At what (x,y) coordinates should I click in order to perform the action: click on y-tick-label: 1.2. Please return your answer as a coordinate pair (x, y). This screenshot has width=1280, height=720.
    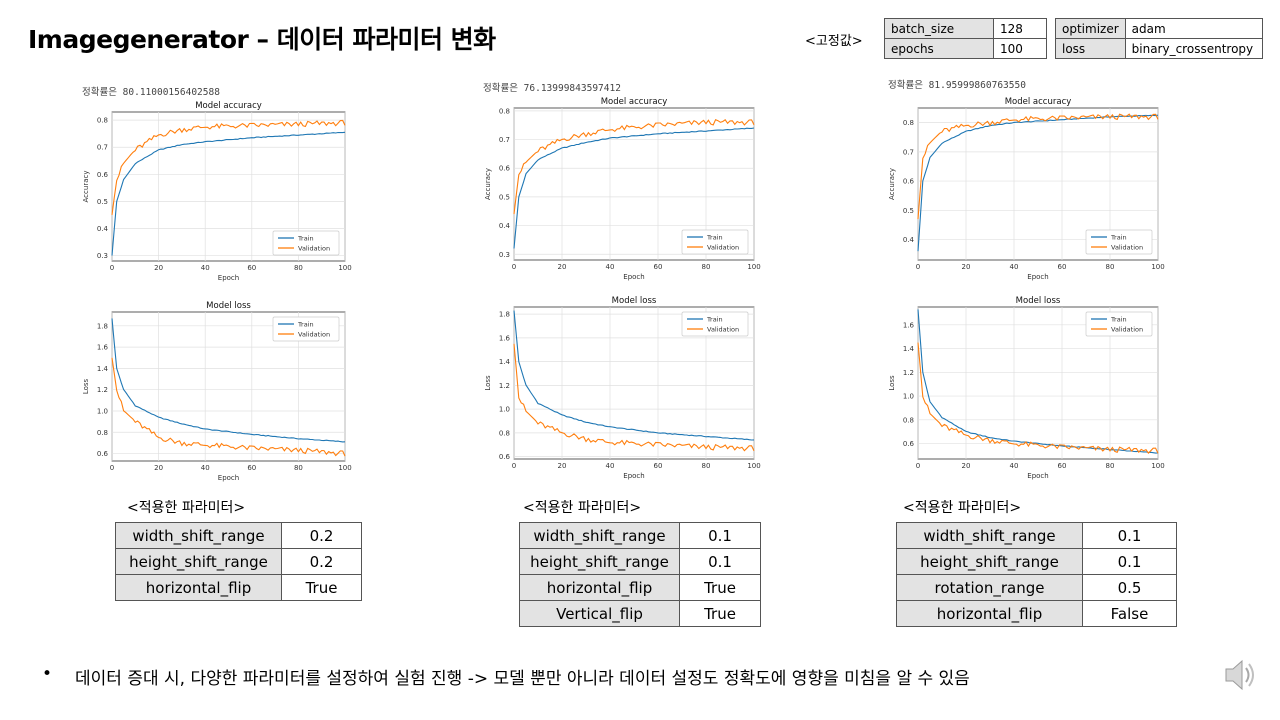
    Looking at the image, I should click on (102, 390).